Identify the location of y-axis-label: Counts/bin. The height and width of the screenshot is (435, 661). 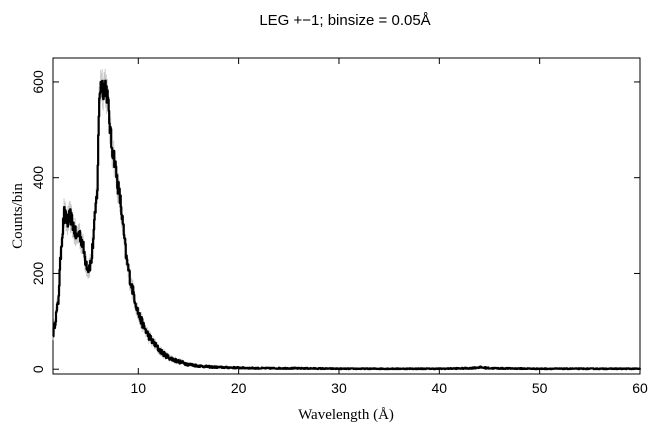
(18, 216).